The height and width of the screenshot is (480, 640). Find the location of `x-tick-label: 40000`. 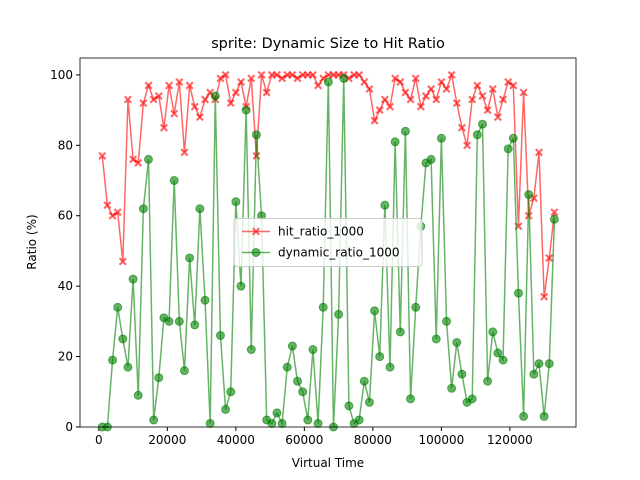

x-tick-label: 40000 is located at coordinates (236, 440).